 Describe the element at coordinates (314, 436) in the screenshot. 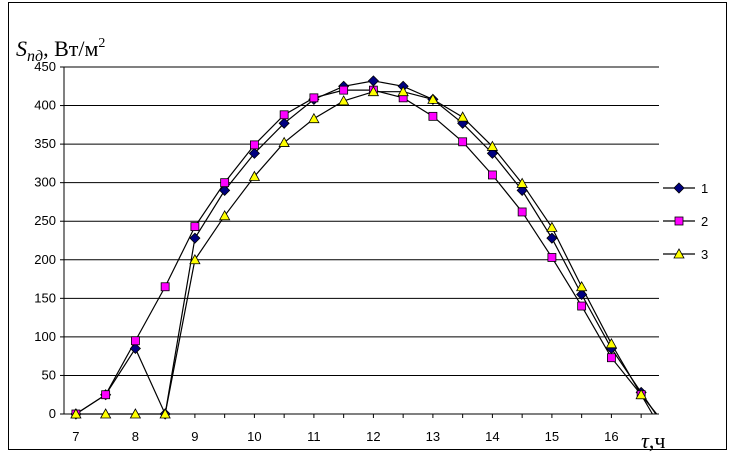

I see `x-tick-label-11: 11` at that location.